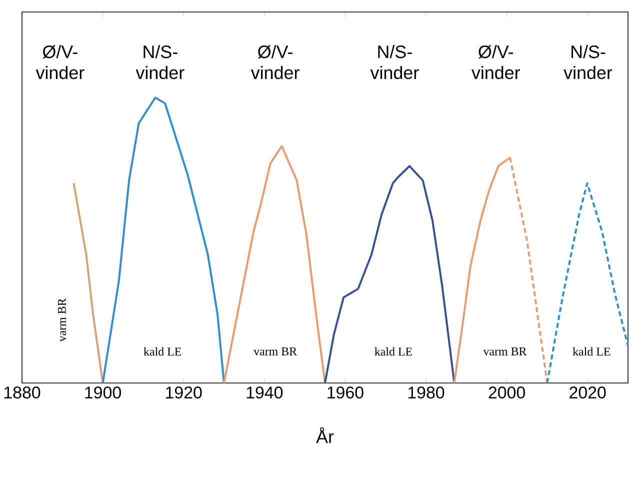 This screenshot has height=477, width=634. Describe the element at coordinates (264, 392) in the screenshot. I see `x-tick-label: 1940` at that location.